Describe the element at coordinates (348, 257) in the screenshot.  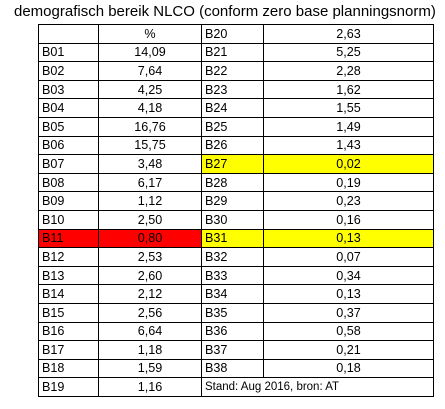
I see `cell-value: 0,07` at that location.